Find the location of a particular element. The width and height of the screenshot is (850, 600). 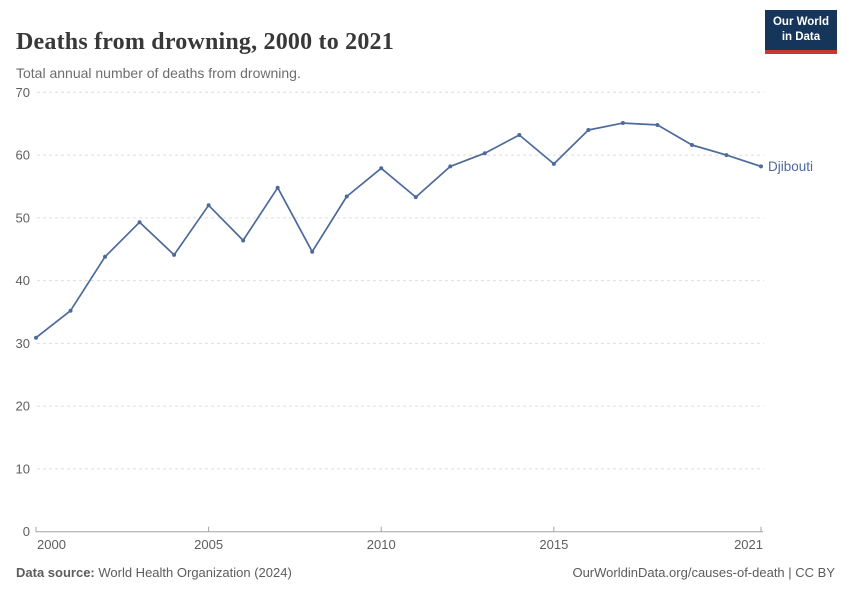

owid-logo-line1: Our World is located at coordinates (800, 22).